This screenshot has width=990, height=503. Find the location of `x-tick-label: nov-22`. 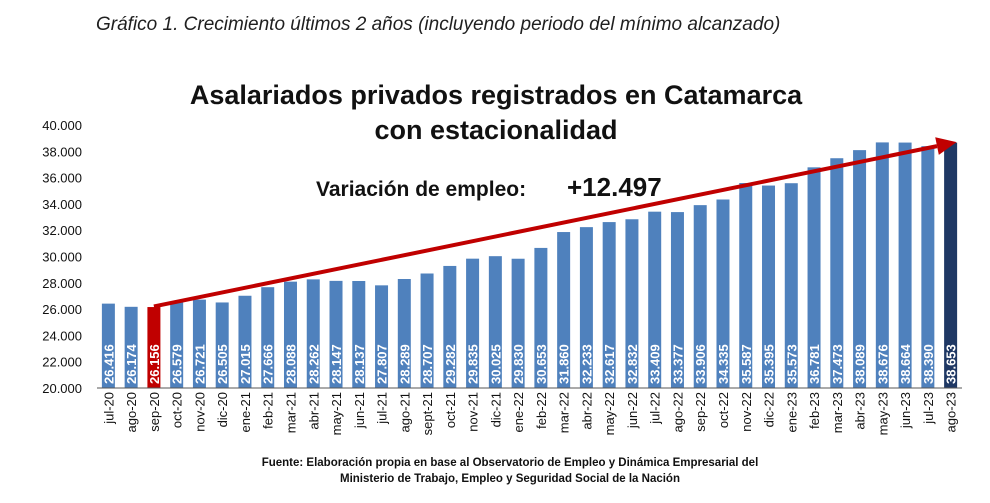

x-tick-label: nov-22 is located at coordinates (746, 412).